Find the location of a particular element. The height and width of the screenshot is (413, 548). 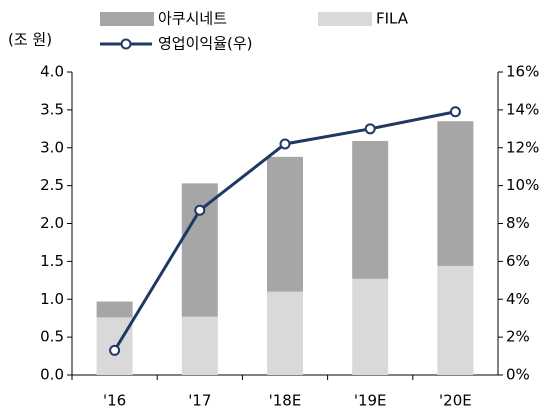

y2-tick-label: 2% is located at coordinates (518, 337).